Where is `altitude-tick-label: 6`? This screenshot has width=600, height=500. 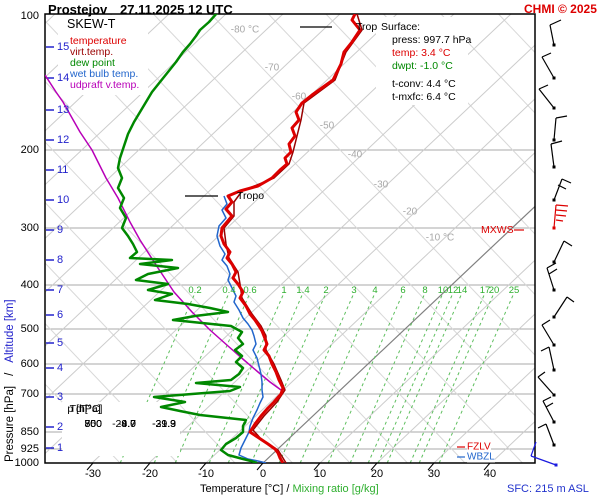 altitude-tick-label: 6 is located at coordinates (60, 315).